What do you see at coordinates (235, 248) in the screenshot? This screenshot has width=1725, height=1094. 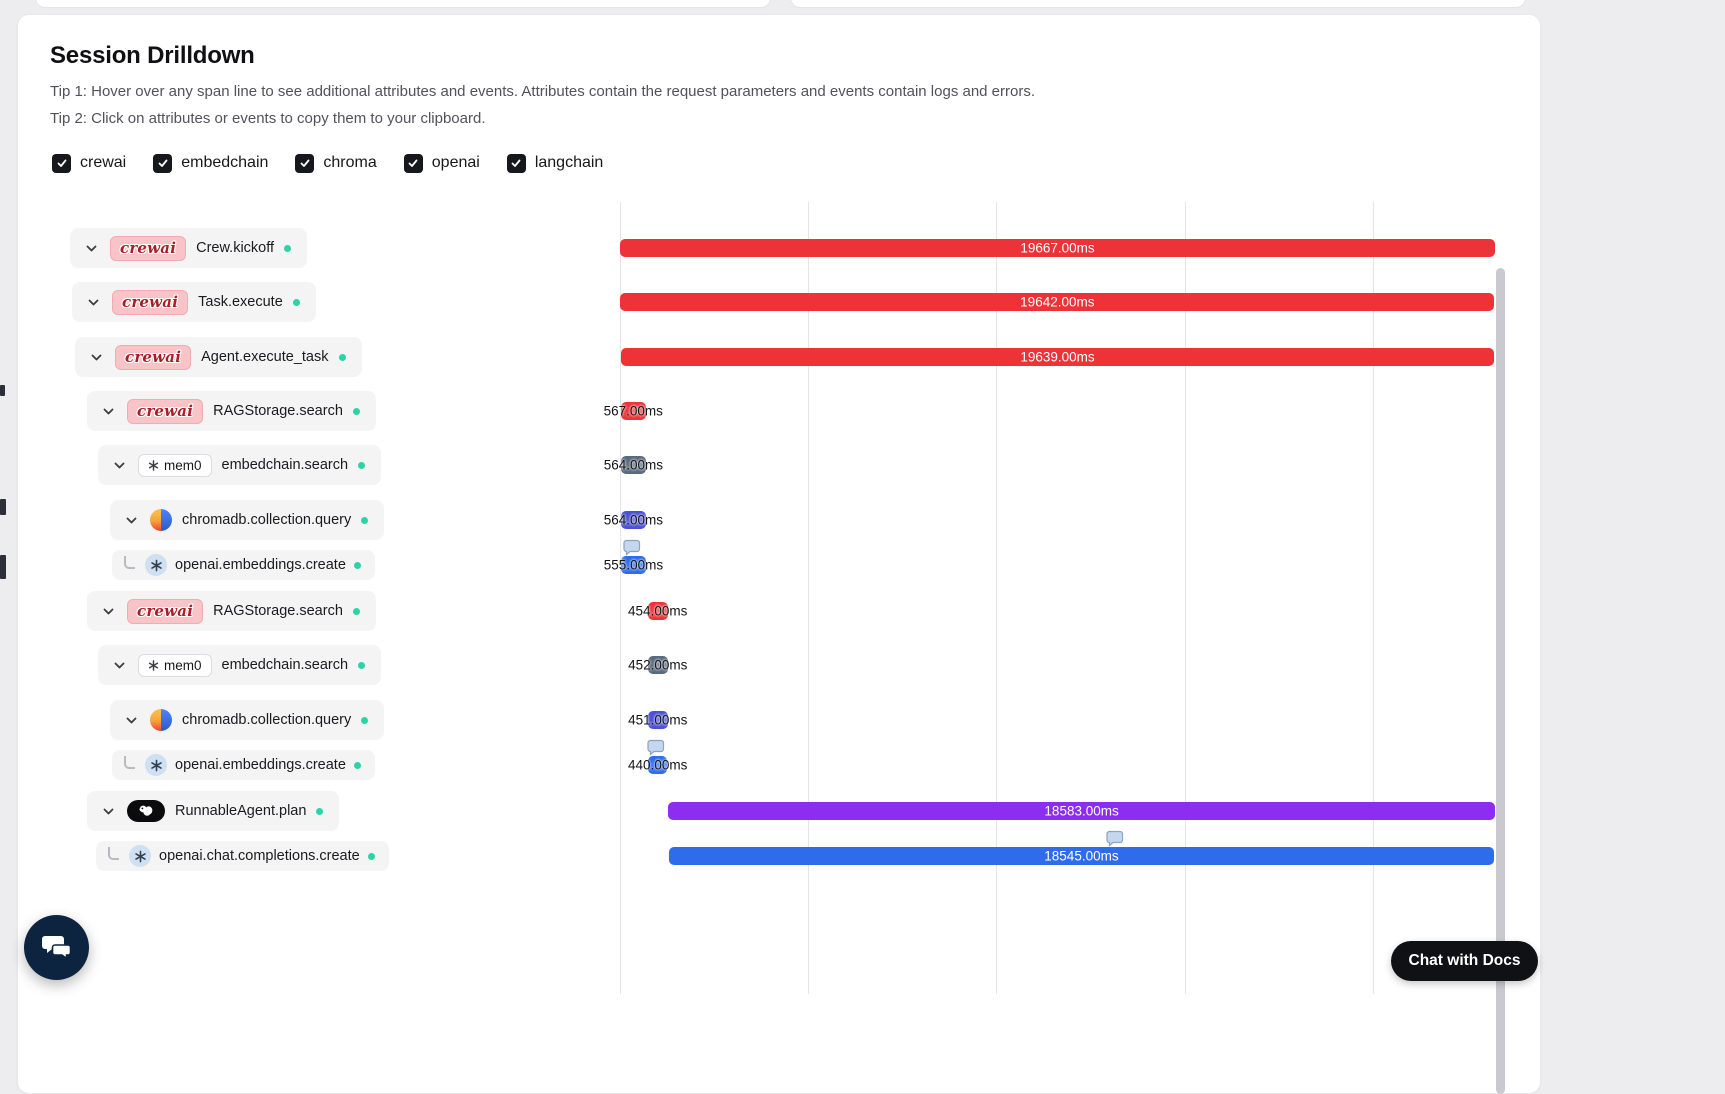 I see `span-name: Crew.kickoff` at bounding box center [235, 248].